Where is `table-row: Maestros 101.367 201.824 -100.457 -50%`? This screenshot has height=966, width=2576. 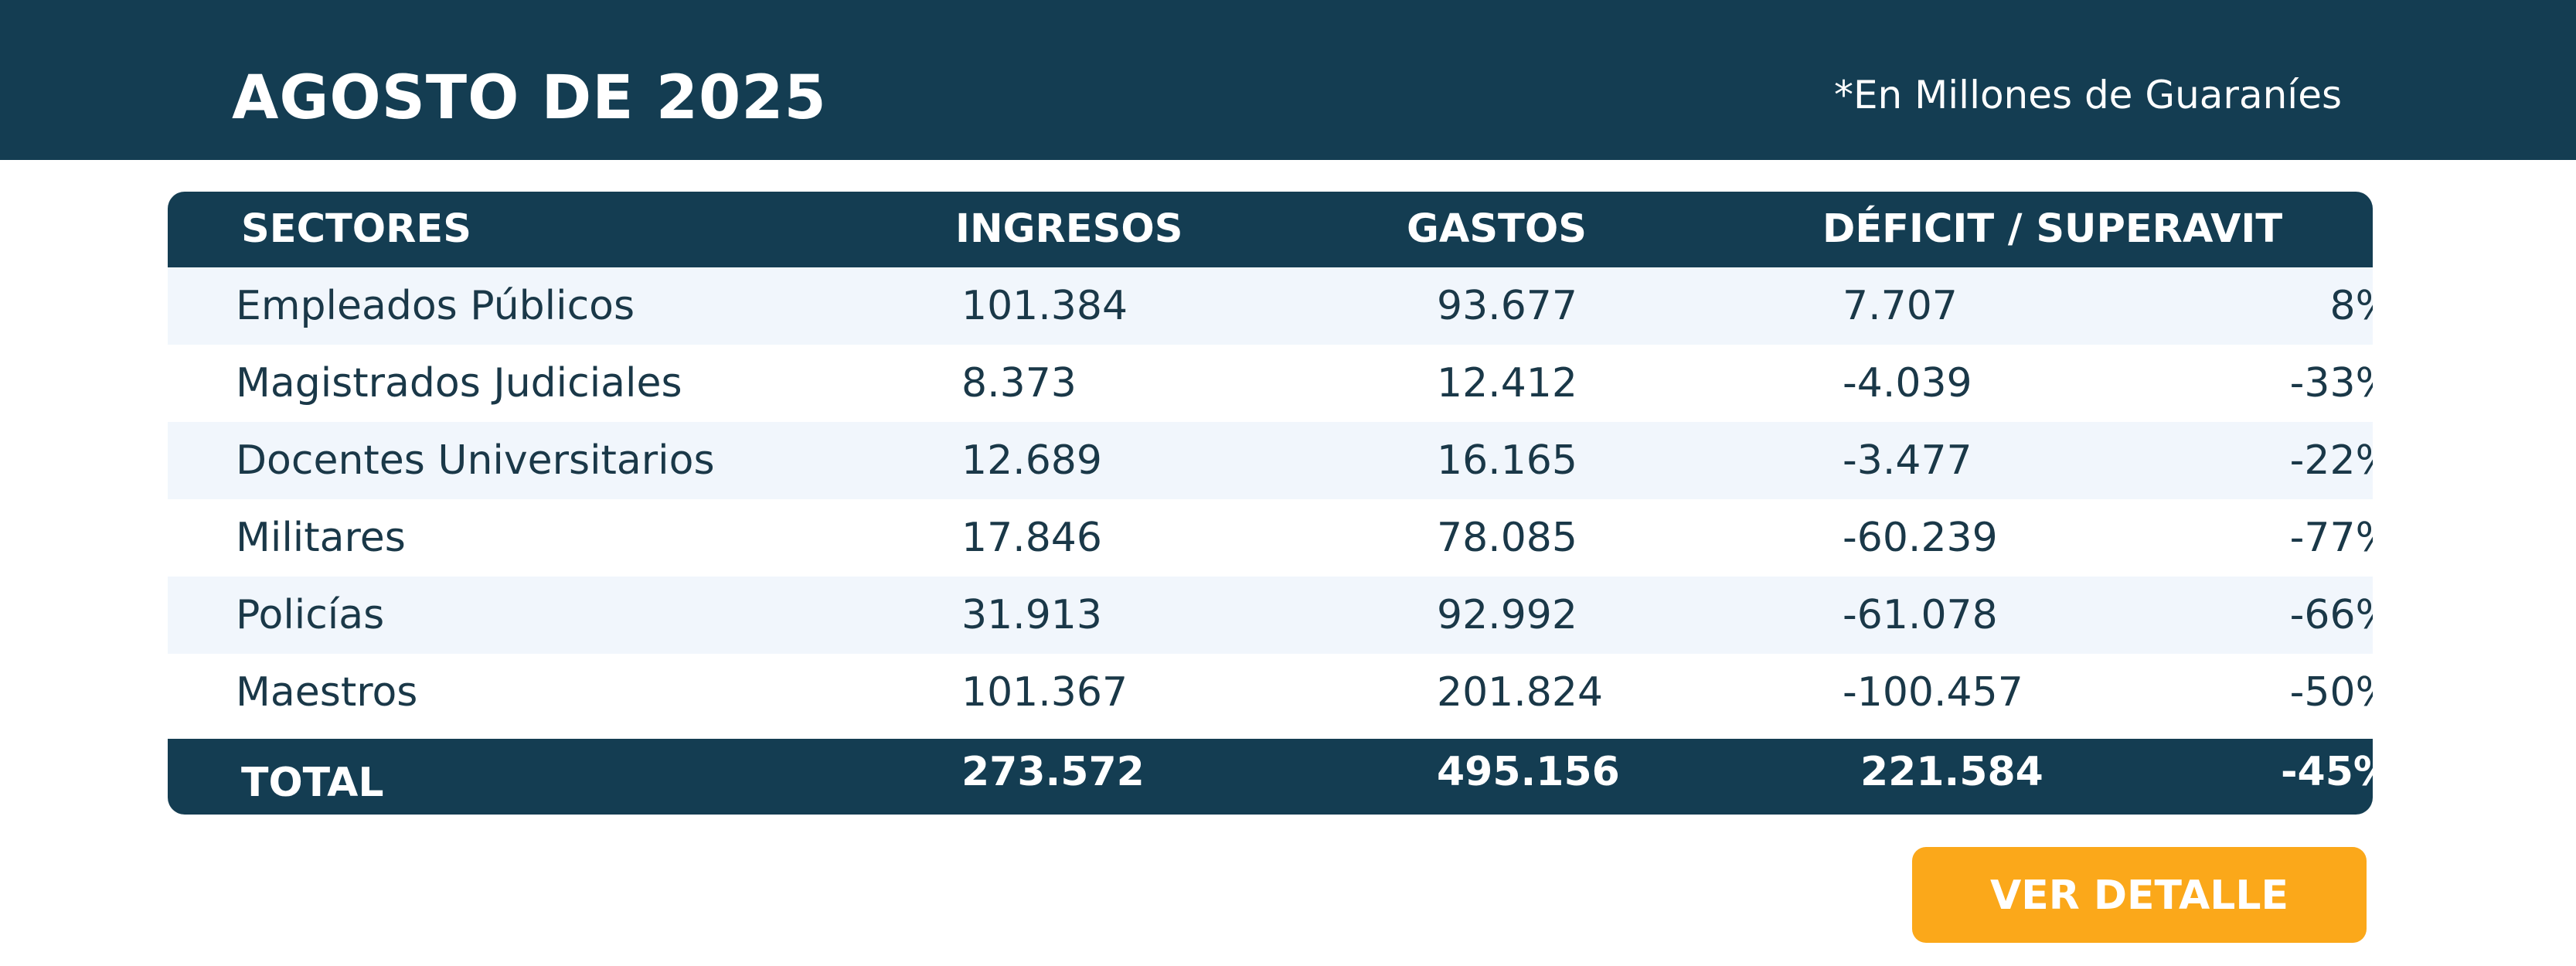 table-row: Maestros 101.367 201.824 -100.457 -50% is located at coordinates (1270, 696).